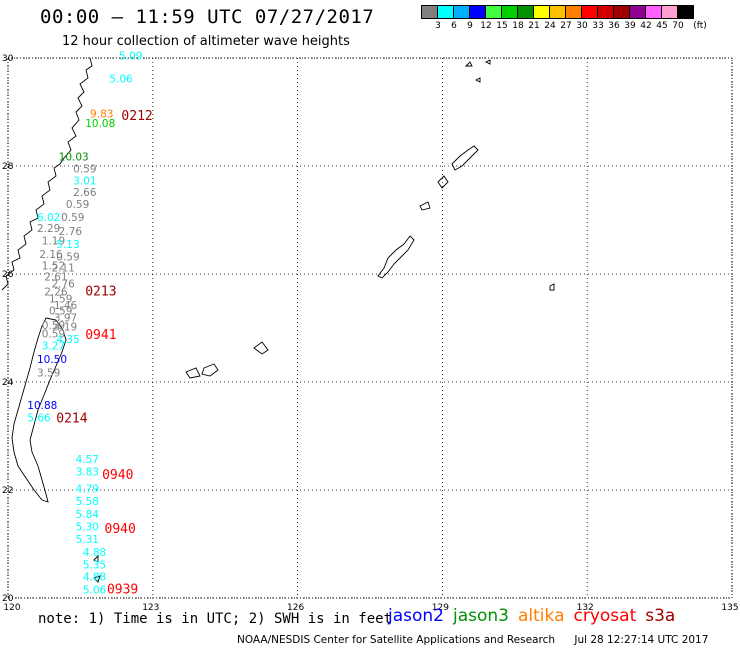 The image size is (740, 650). Describe the element at coordinates (136, 116) in the screenshot. I see `pass-time-label: 0212` at that location.